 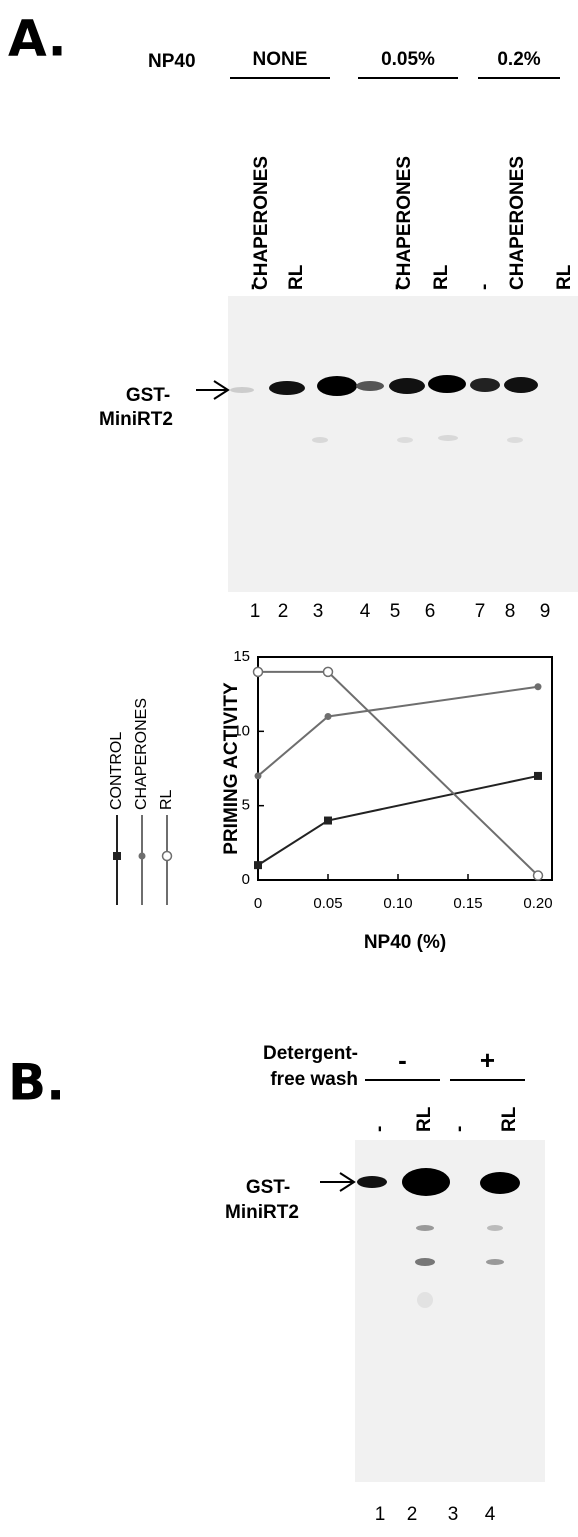 What do you see at coordinates (537, 903) in the screenshot?
I see `x-tick-label: 0.20` at bounding box center [537, 903].